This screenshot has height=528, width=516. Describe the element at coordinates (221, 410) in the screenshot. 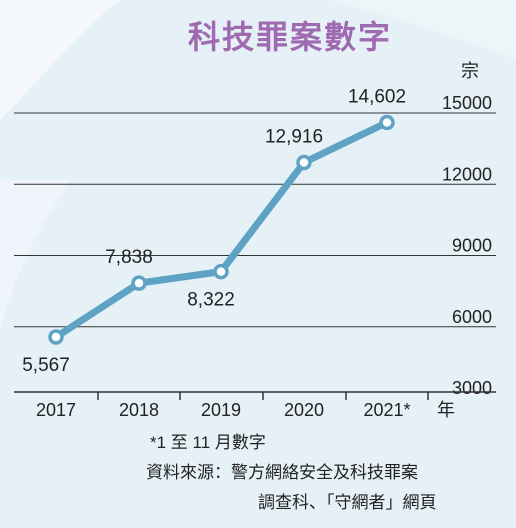

I see `x-tick-label: 2019` at that location.